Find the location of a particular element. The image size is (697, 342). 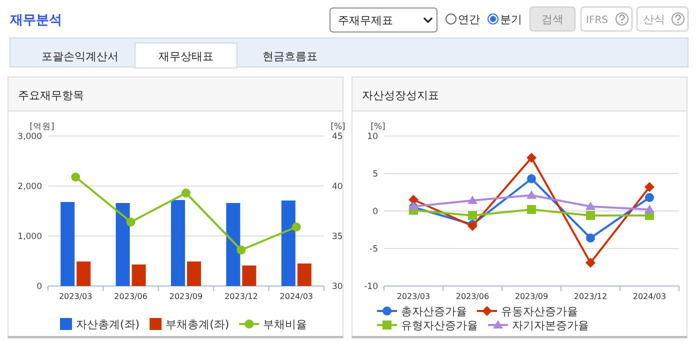

legend-label: 유형자산증가율 is located at coordinates (439, 325).